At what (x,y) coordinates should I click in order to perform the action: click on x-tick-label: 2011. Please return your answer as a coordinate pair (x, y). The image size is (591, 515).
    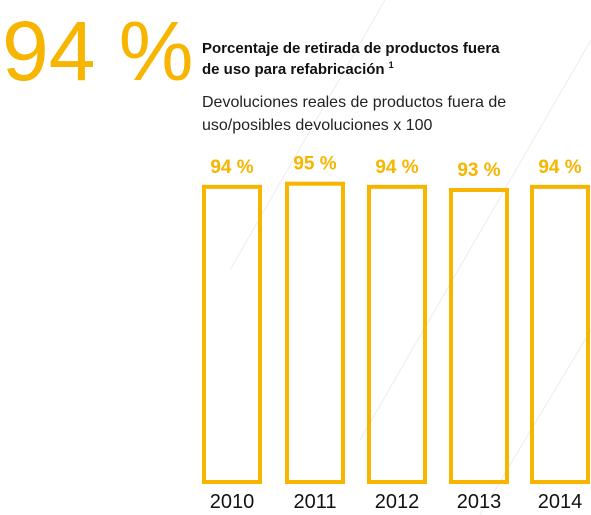
    Looking at the image, I should click on (314, 502).